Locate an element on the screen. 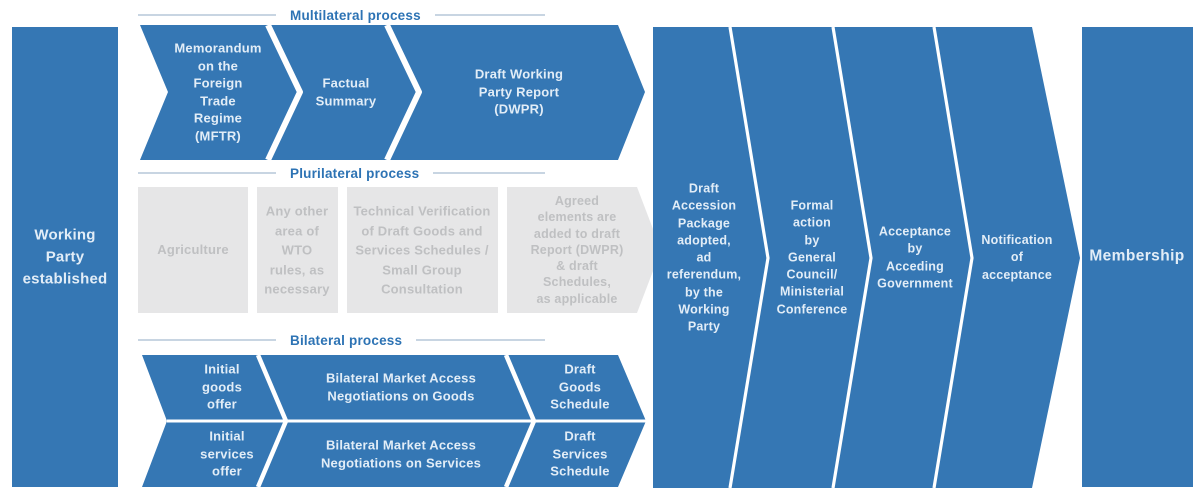 The width and height of the screenshot is (1200, 493). multilateral-arrow-row is located at coordinates (392, 92).